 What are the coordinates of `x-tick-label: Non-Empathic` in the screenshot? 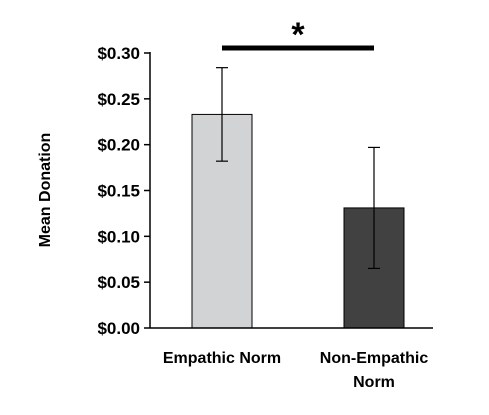 It's located at (374, 358).